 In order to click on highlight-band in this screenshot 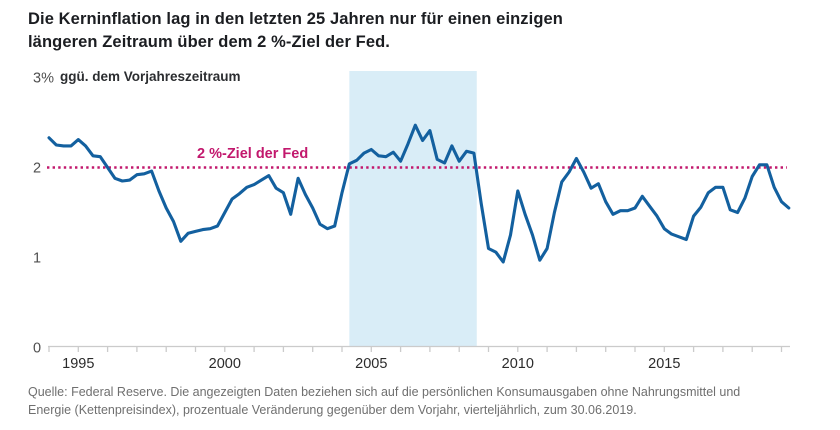, I will do `click(413, 209)`.